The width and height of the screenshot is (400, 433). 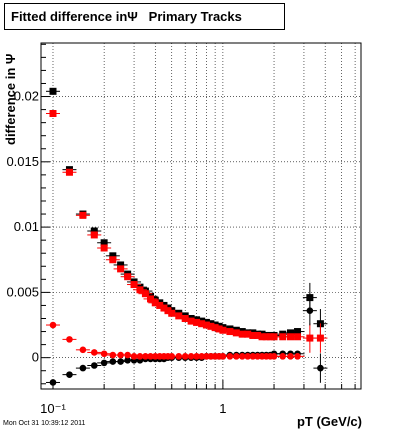 What do you see at coordinates (222, 408) in the screenshot?
I see `x-tick-label: 1` at bounding box center [222, 408].